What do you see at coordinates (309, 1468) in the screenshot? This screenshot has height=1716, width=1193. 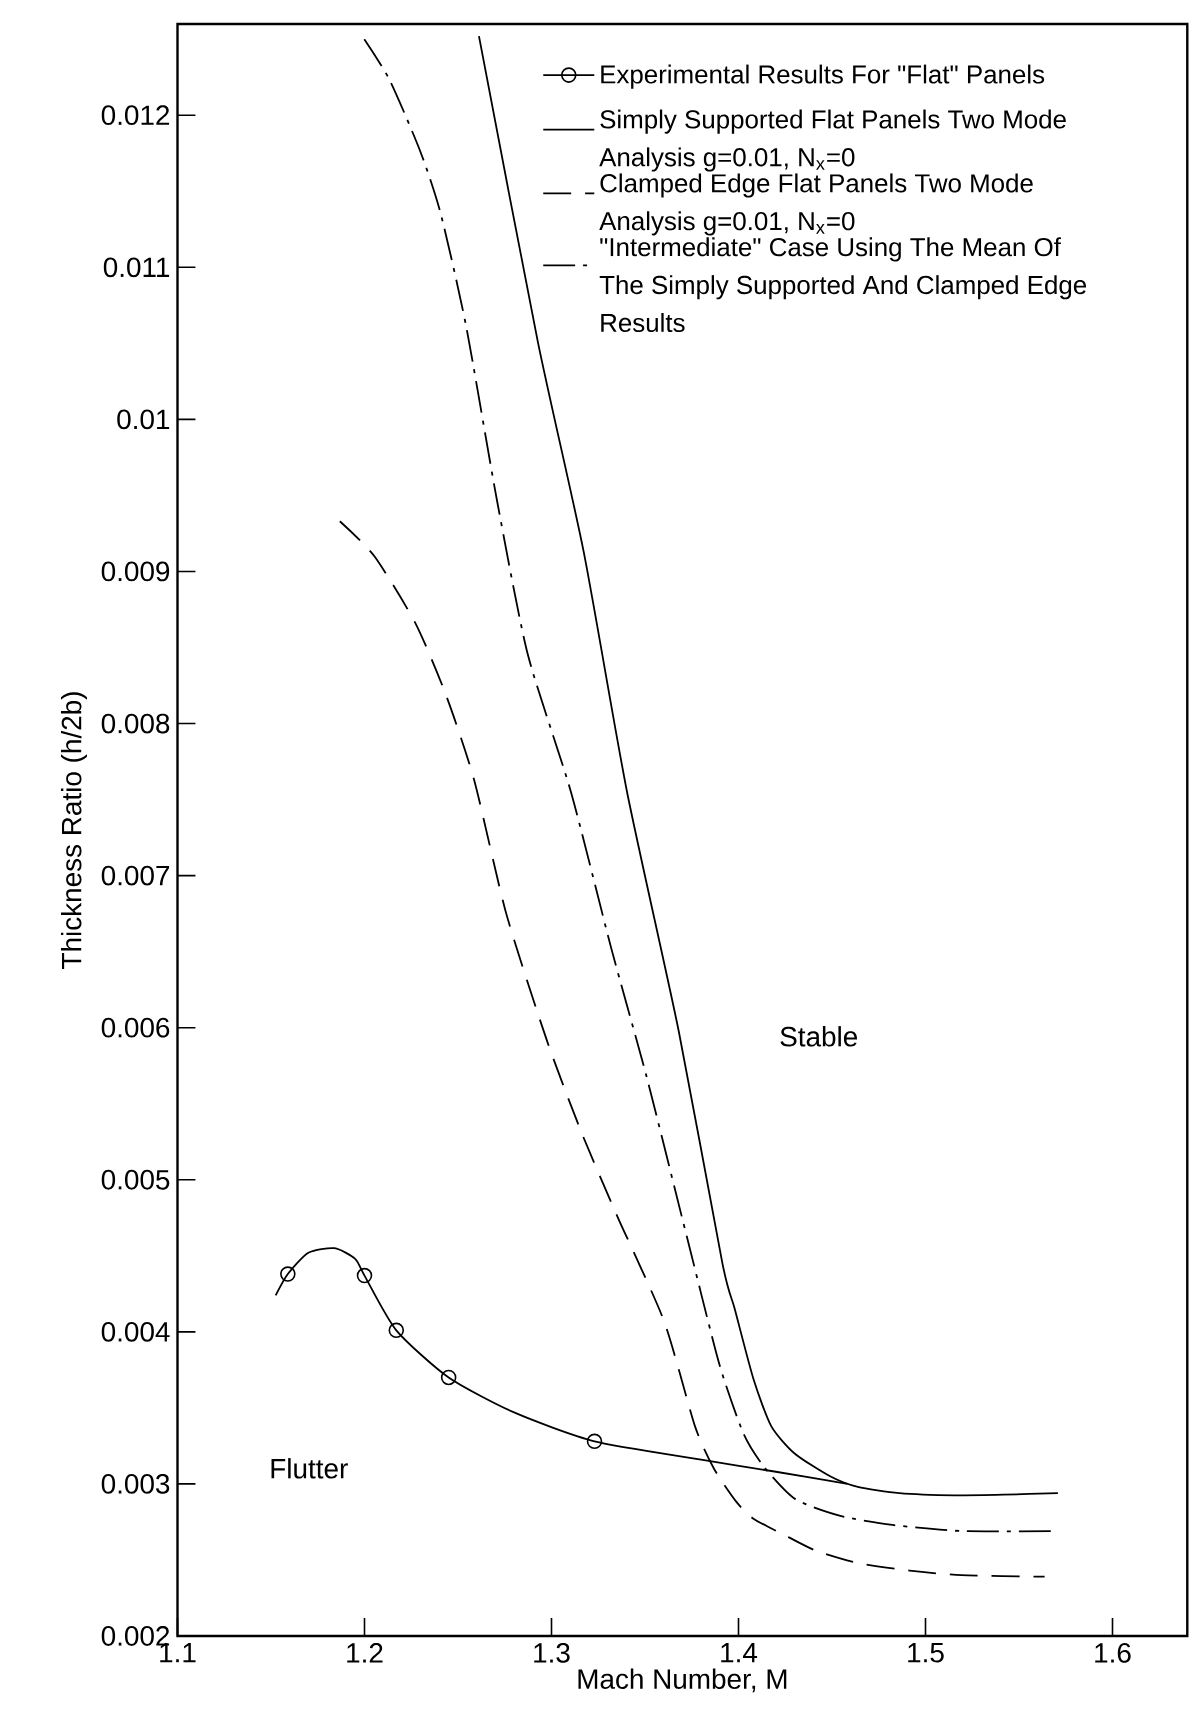 I see `annotation: Flutter` at bounding box center [309, 1468].